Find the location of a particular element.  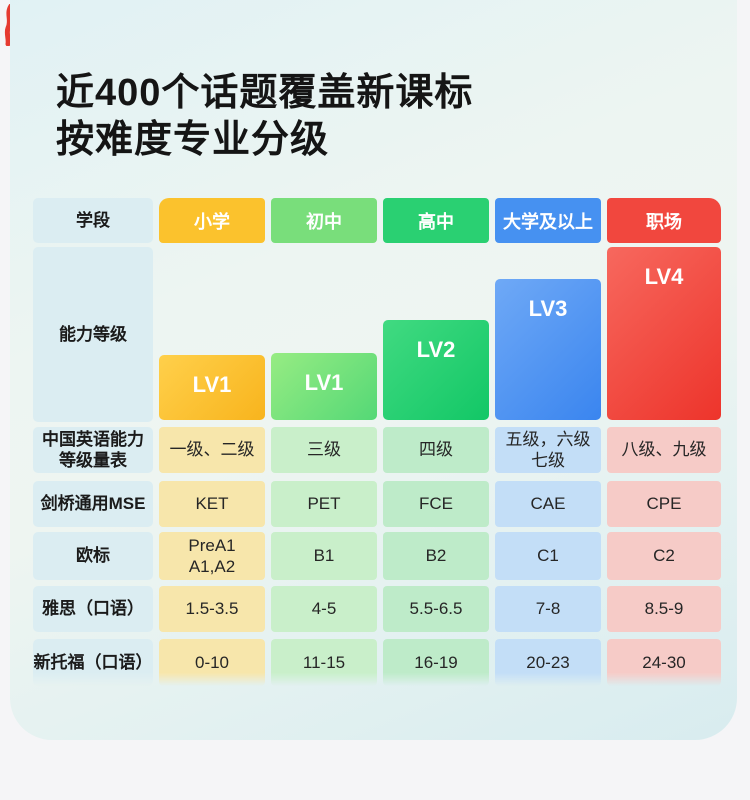

level-bar-lv4-workplace: LV4 is located at coordinates (664, 333).